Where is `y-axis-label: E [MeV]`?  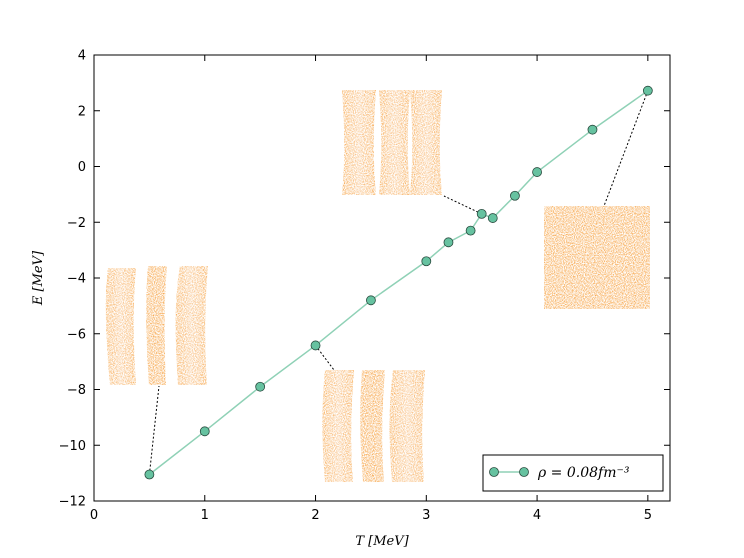
y-axis-label: E [MeV] is located at coordinates (38, 278).